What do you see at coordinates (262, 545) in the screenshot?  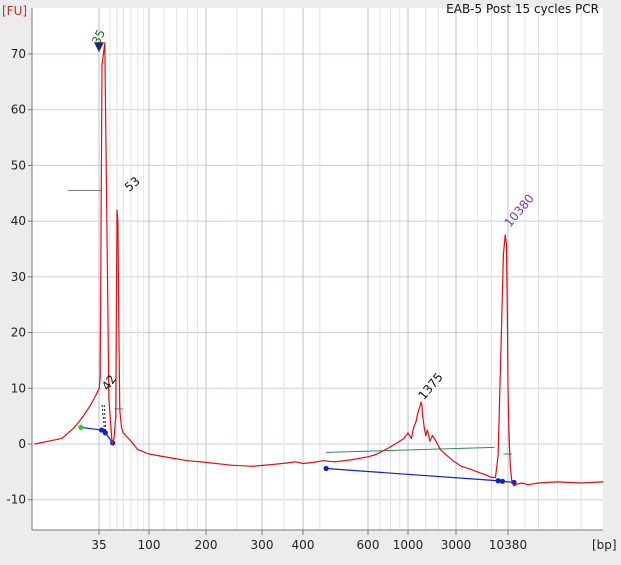 I see `x-tick-label: 300` at bounding box center [262, 545].